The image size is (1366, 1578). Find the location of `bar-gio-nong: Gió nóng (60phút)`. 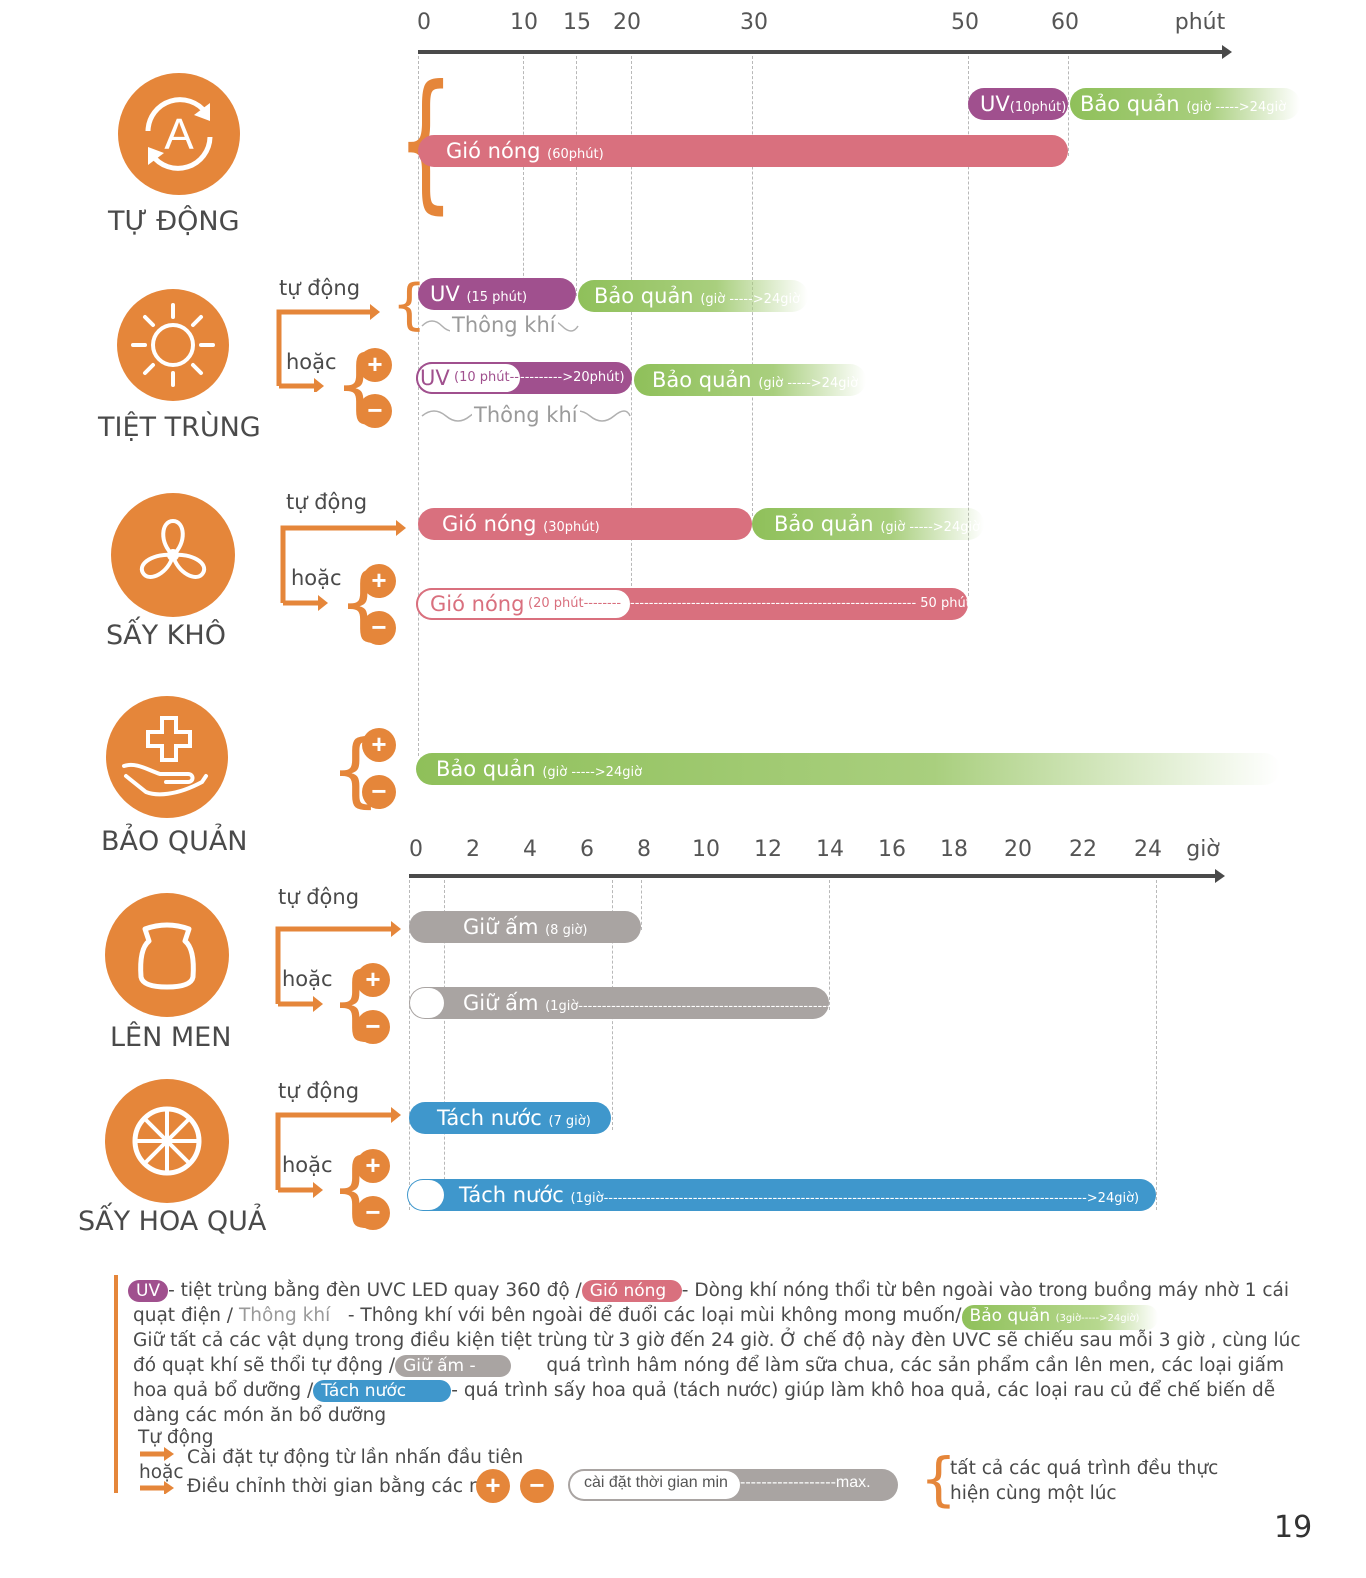

bar-gio-nong: Gió nóng (60phút) is located at coordinates (743, 151).